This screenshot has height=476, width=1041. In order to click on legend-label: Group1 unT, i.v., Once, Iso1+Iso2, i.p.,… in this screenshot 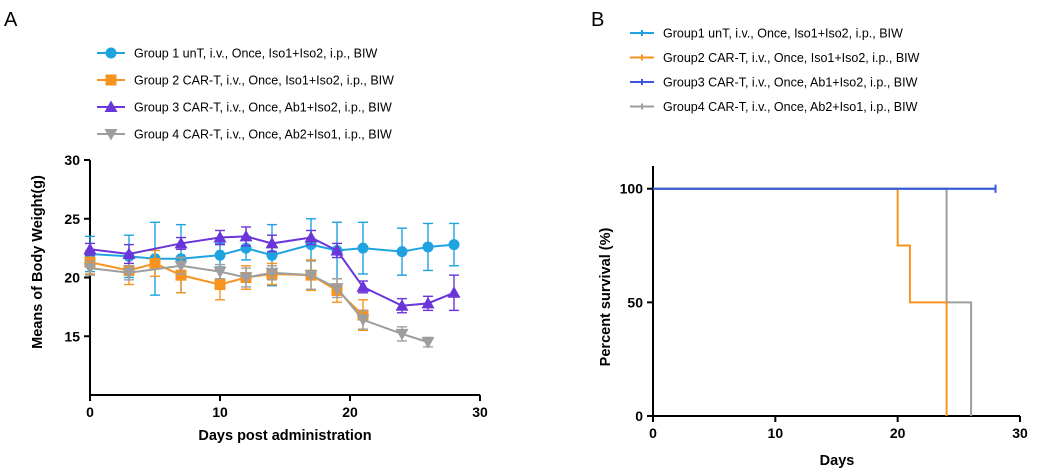, I will do `click(783, 34)`.